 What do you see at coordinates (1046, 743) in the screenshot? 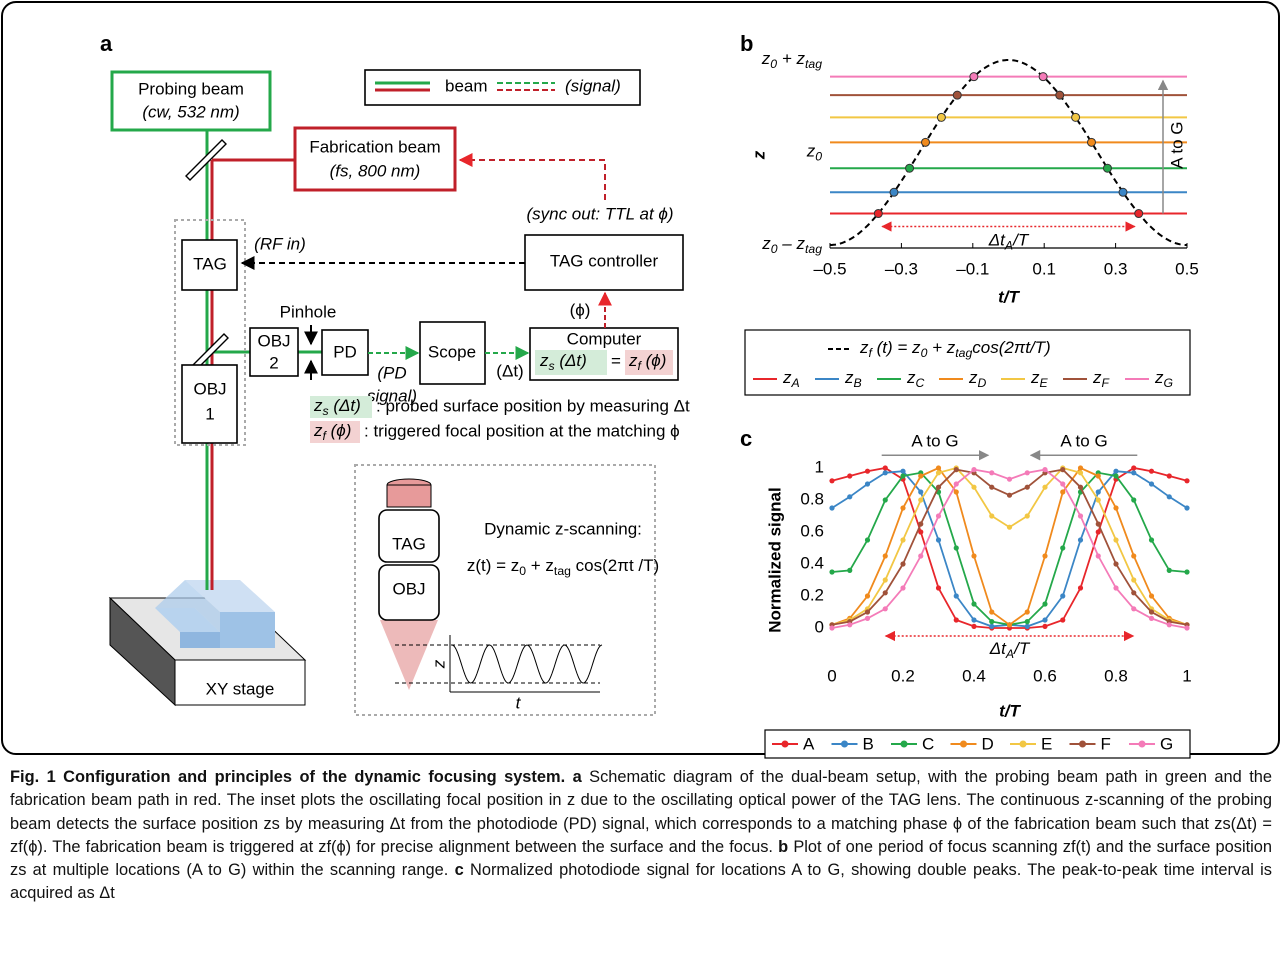
I see `legend-label: E` at bounding box center [1046, 743].